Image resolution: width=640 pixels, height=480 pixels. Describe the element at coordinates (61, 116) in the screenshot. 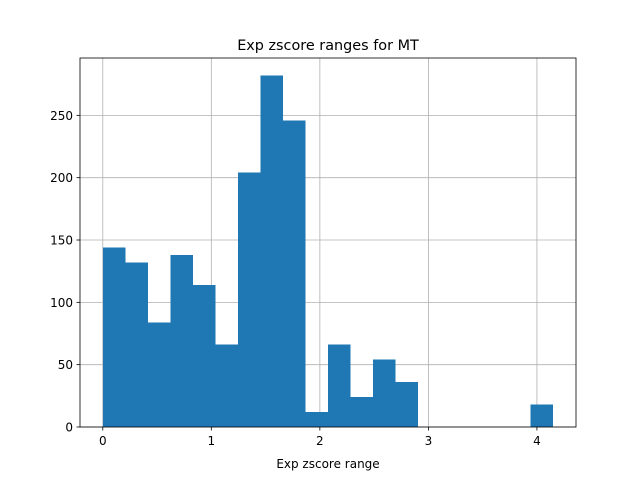

I see `y-tick-label: 250` at that location.